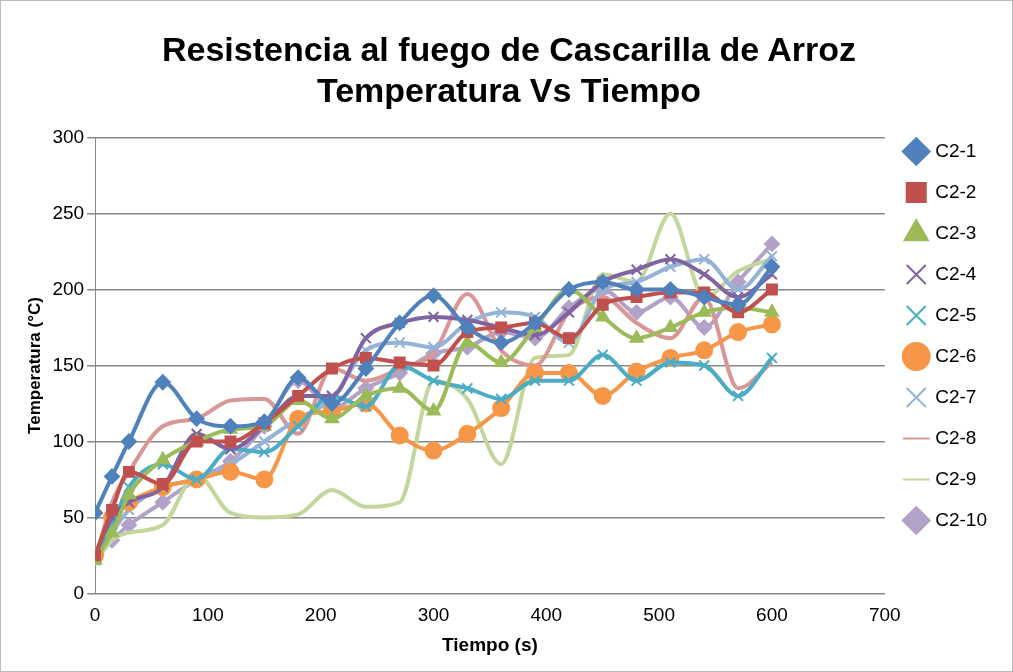 The width and height of the screenshot is (1013, 672). I want to click on legend-label: C2-2, so click(956, 191).